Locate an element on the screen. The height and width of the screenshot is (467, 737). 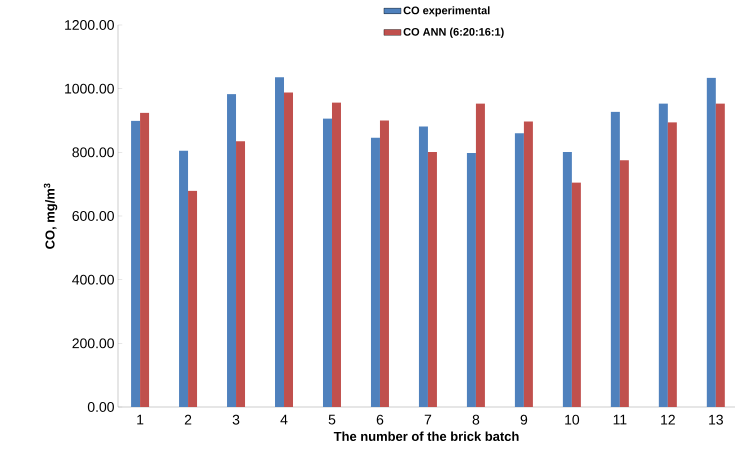
x-tick-label: 11 is located at coordinates (620, 419).